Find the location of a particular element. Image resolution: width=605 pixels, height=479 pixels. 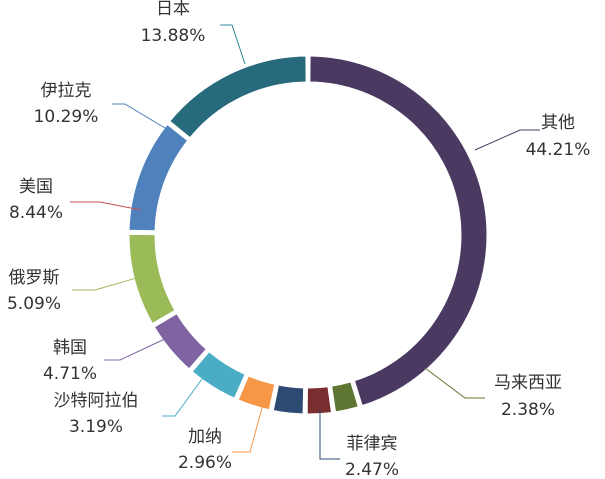

slice-7-value-label: 8.44% is located at coordinates (36, 213).